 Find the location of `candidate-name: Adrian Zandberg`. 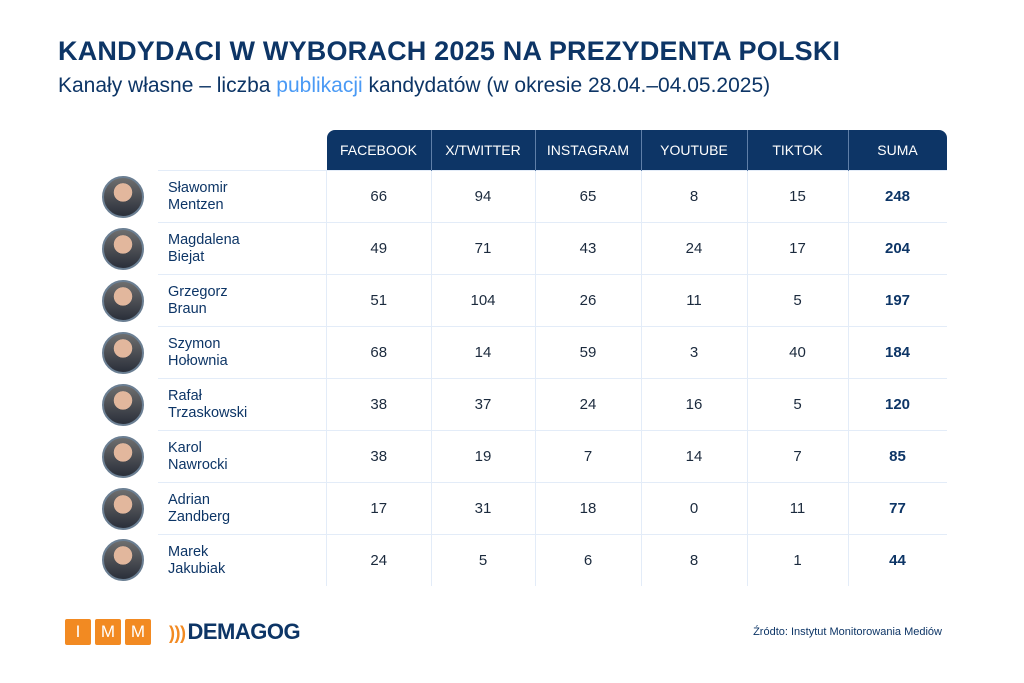

candidate-name: Adrian Zandberg is located at coordinates (242, 508).